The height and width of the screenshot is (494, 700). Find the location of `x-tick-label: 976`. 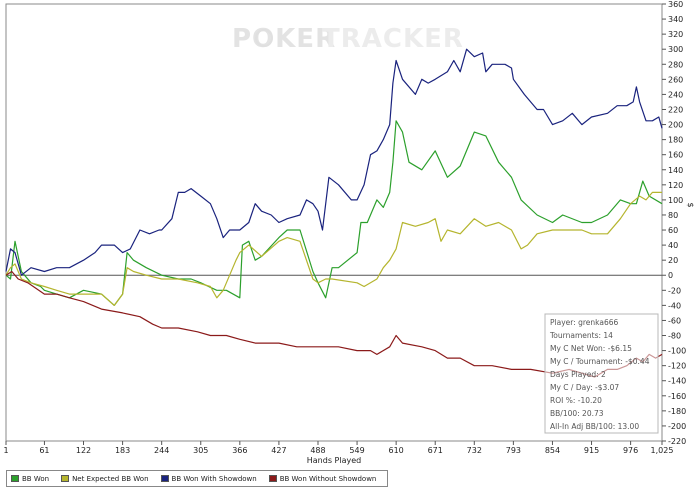

x-tick-label: 976 is located at coordinates (630, 450).